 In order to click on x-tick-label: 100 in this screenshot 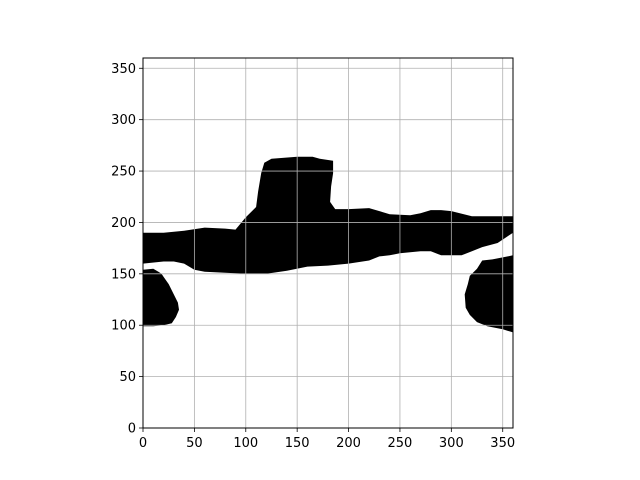, I will do `click(245, 443)`.